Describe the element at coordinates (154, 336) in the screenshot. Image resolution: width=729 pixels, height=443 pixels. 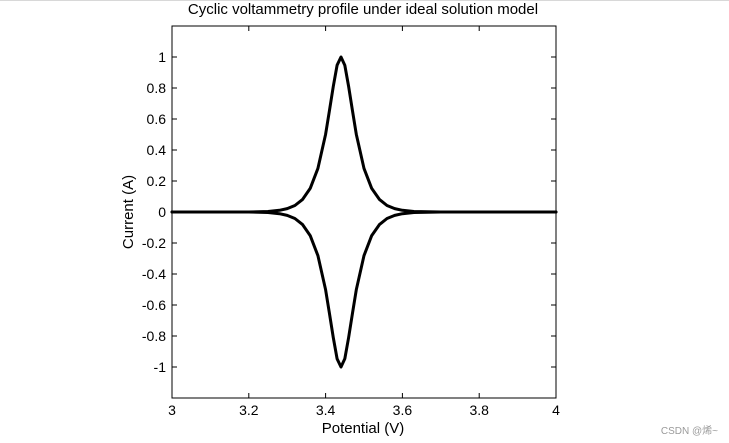
I see `y-tick-label: -0.8` at that location.